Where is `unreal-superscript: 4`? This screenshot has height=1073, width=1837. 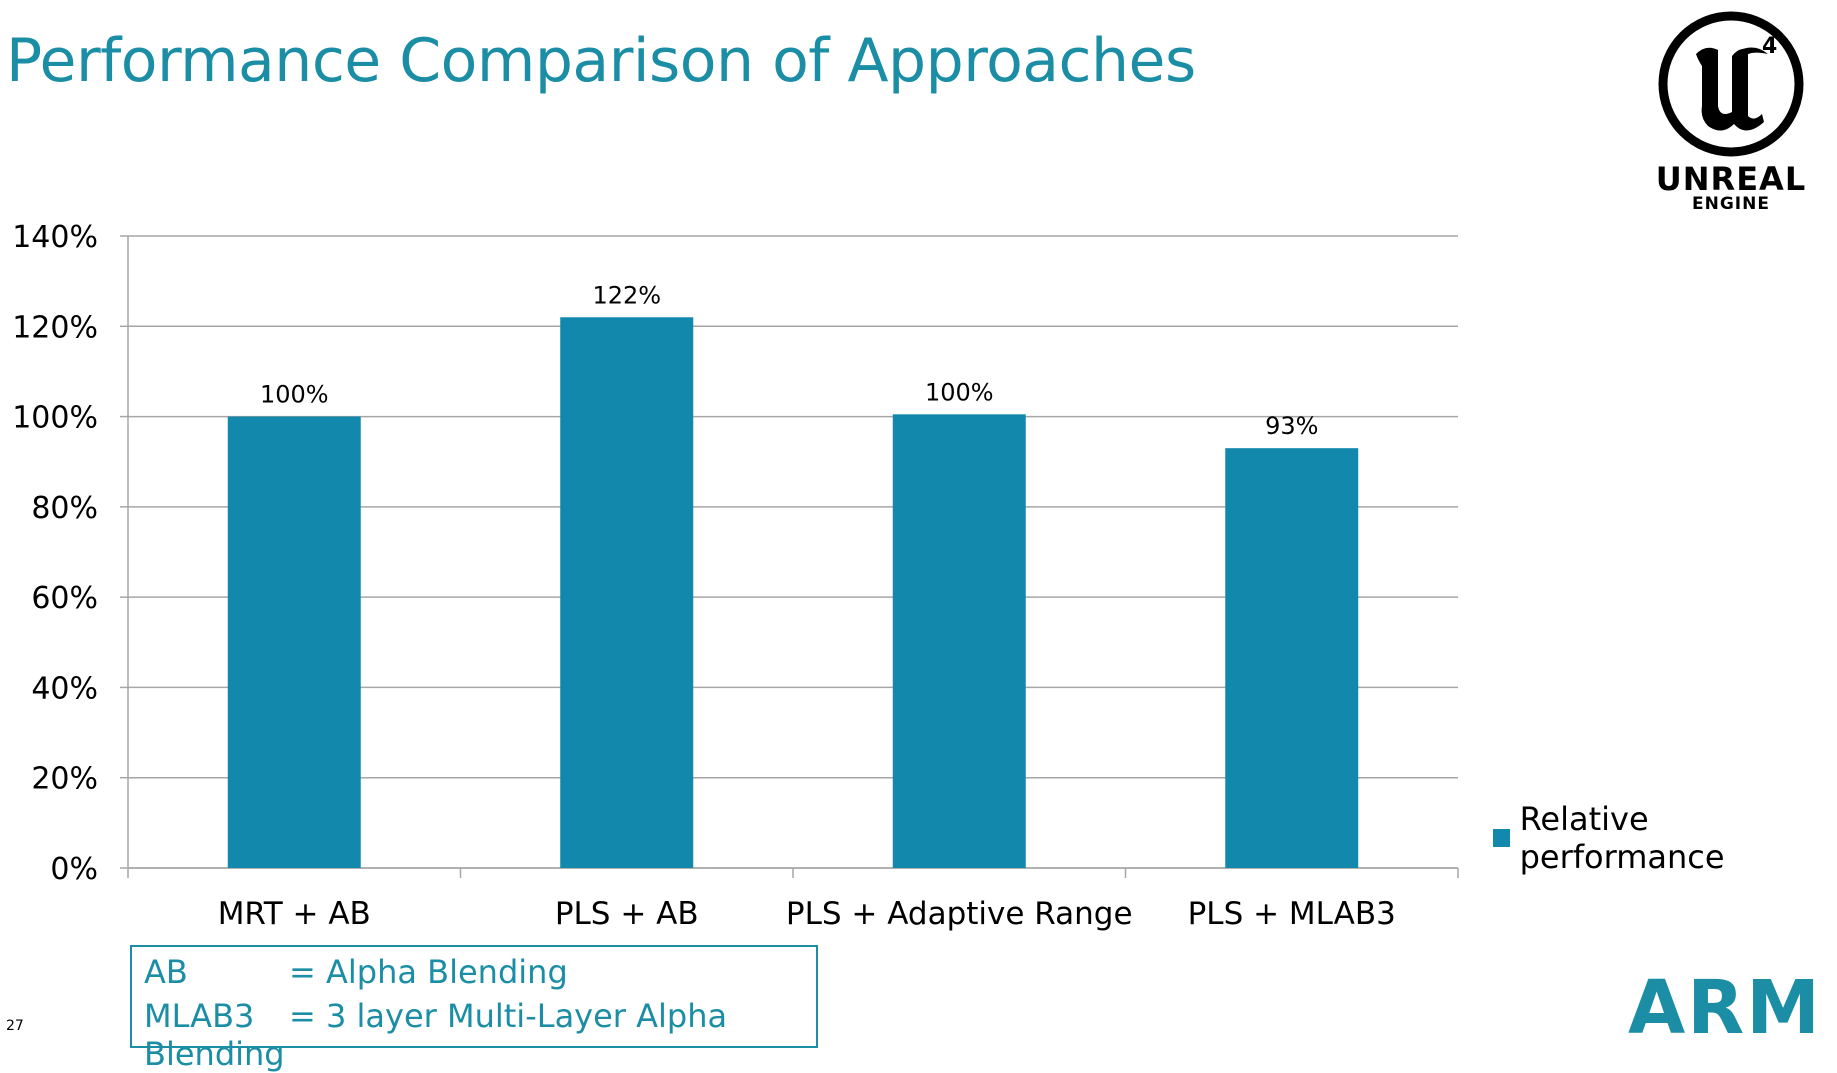 unreal-superscript: 4 is located at coordinates (1770, 46).